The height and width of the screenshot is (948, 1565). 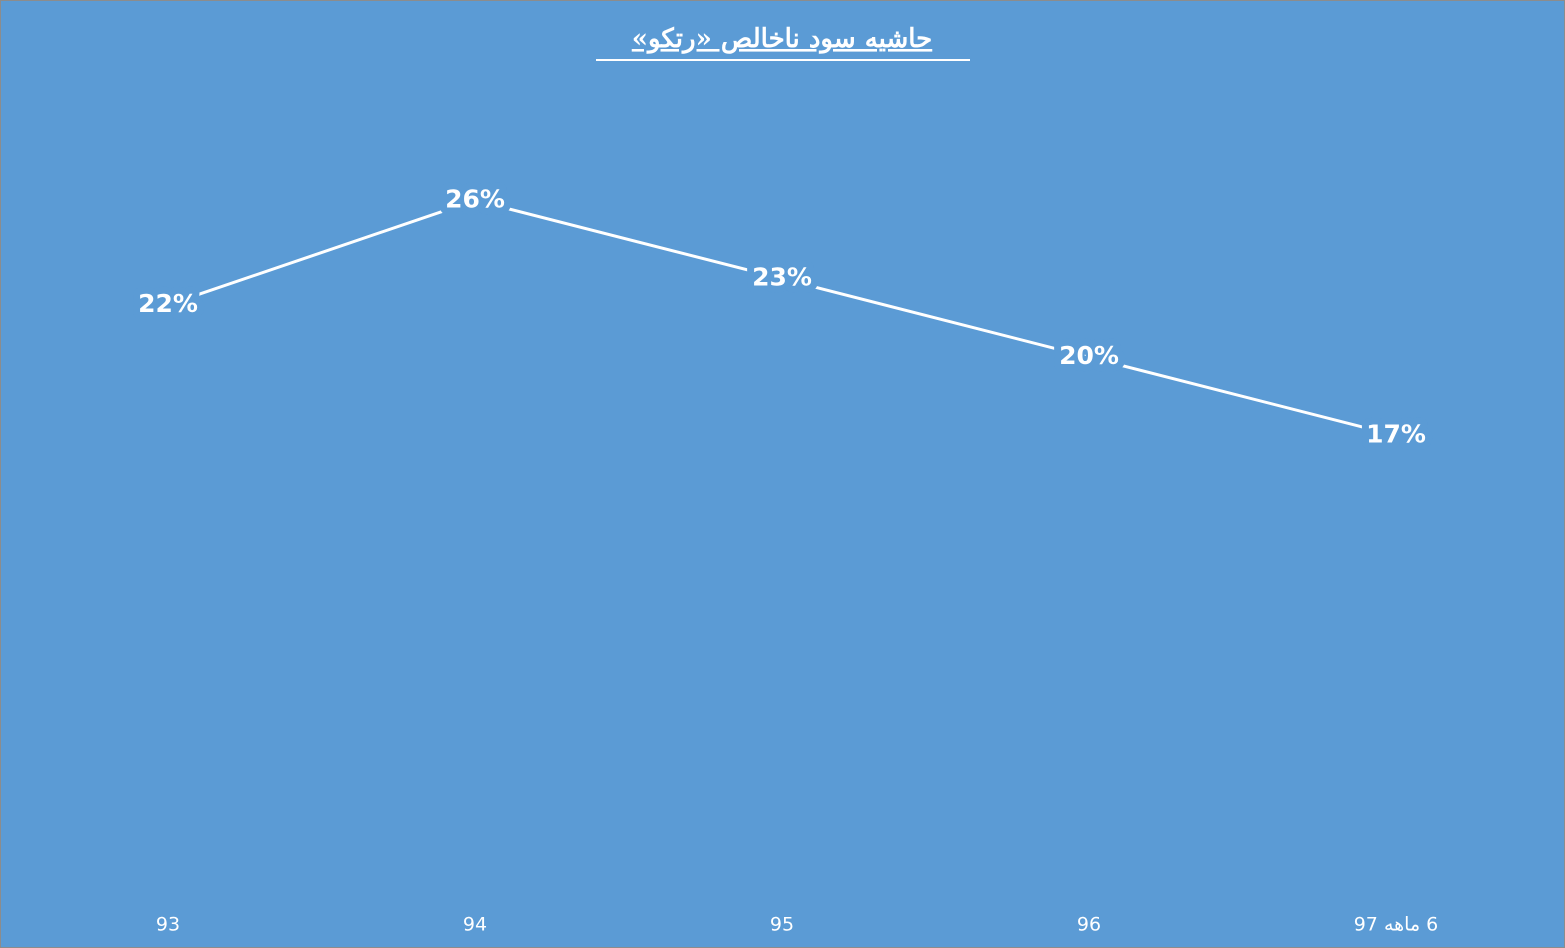 What do you see at coordinates (782, 277) in the screenshot?
I see `data-label: 23%` at bounding box center [782, 277].